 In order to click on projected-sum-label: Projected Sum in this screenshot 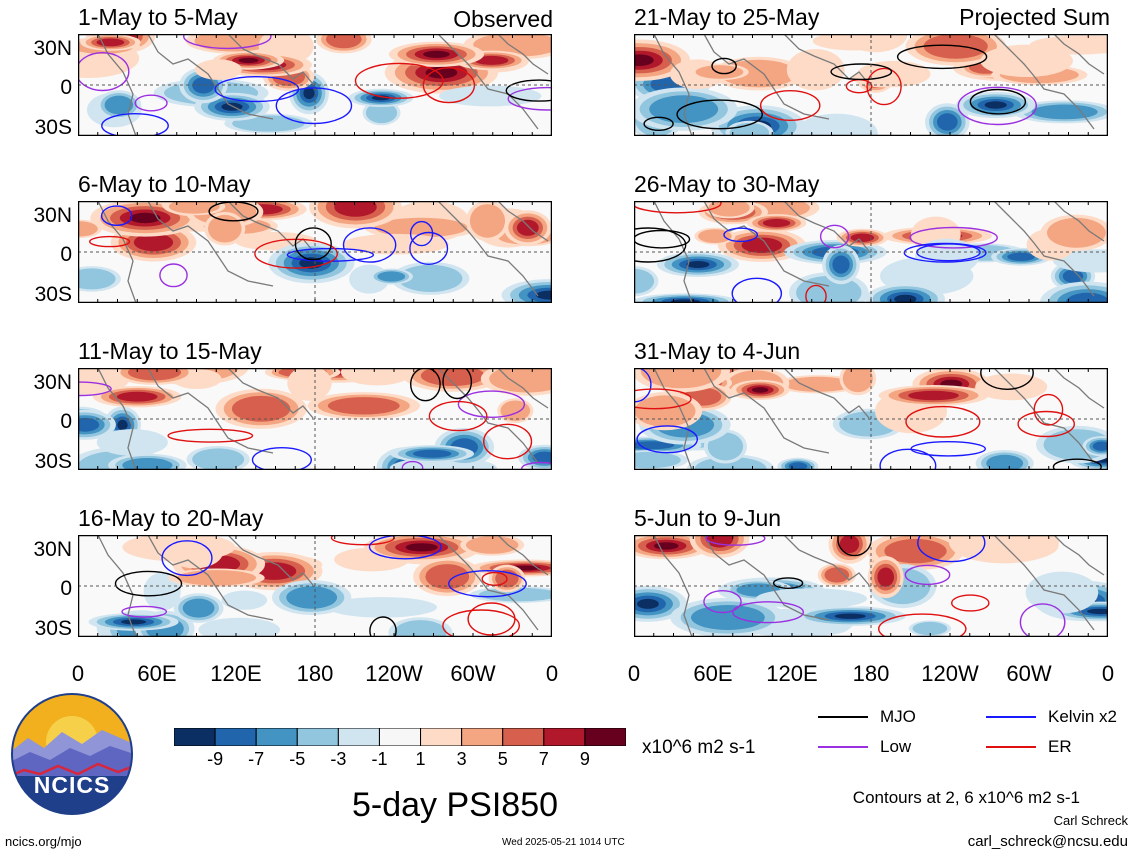, I will do `click(1034, 17)`.